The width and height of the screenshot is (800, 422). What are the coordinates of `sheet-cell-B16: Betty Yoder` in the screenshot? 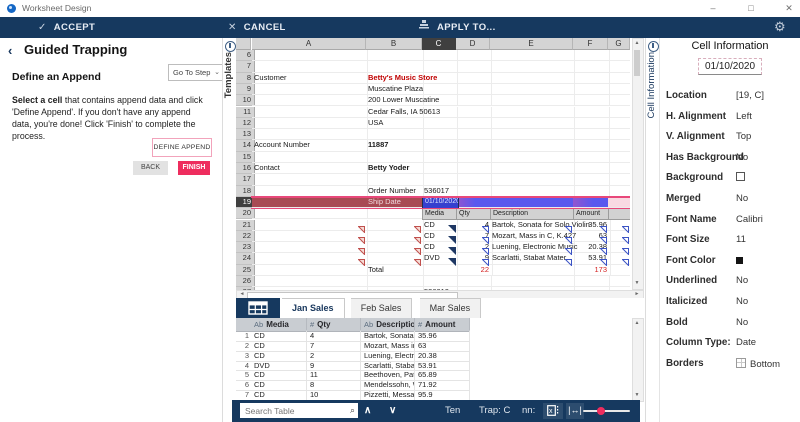 It's located at (395, 169).